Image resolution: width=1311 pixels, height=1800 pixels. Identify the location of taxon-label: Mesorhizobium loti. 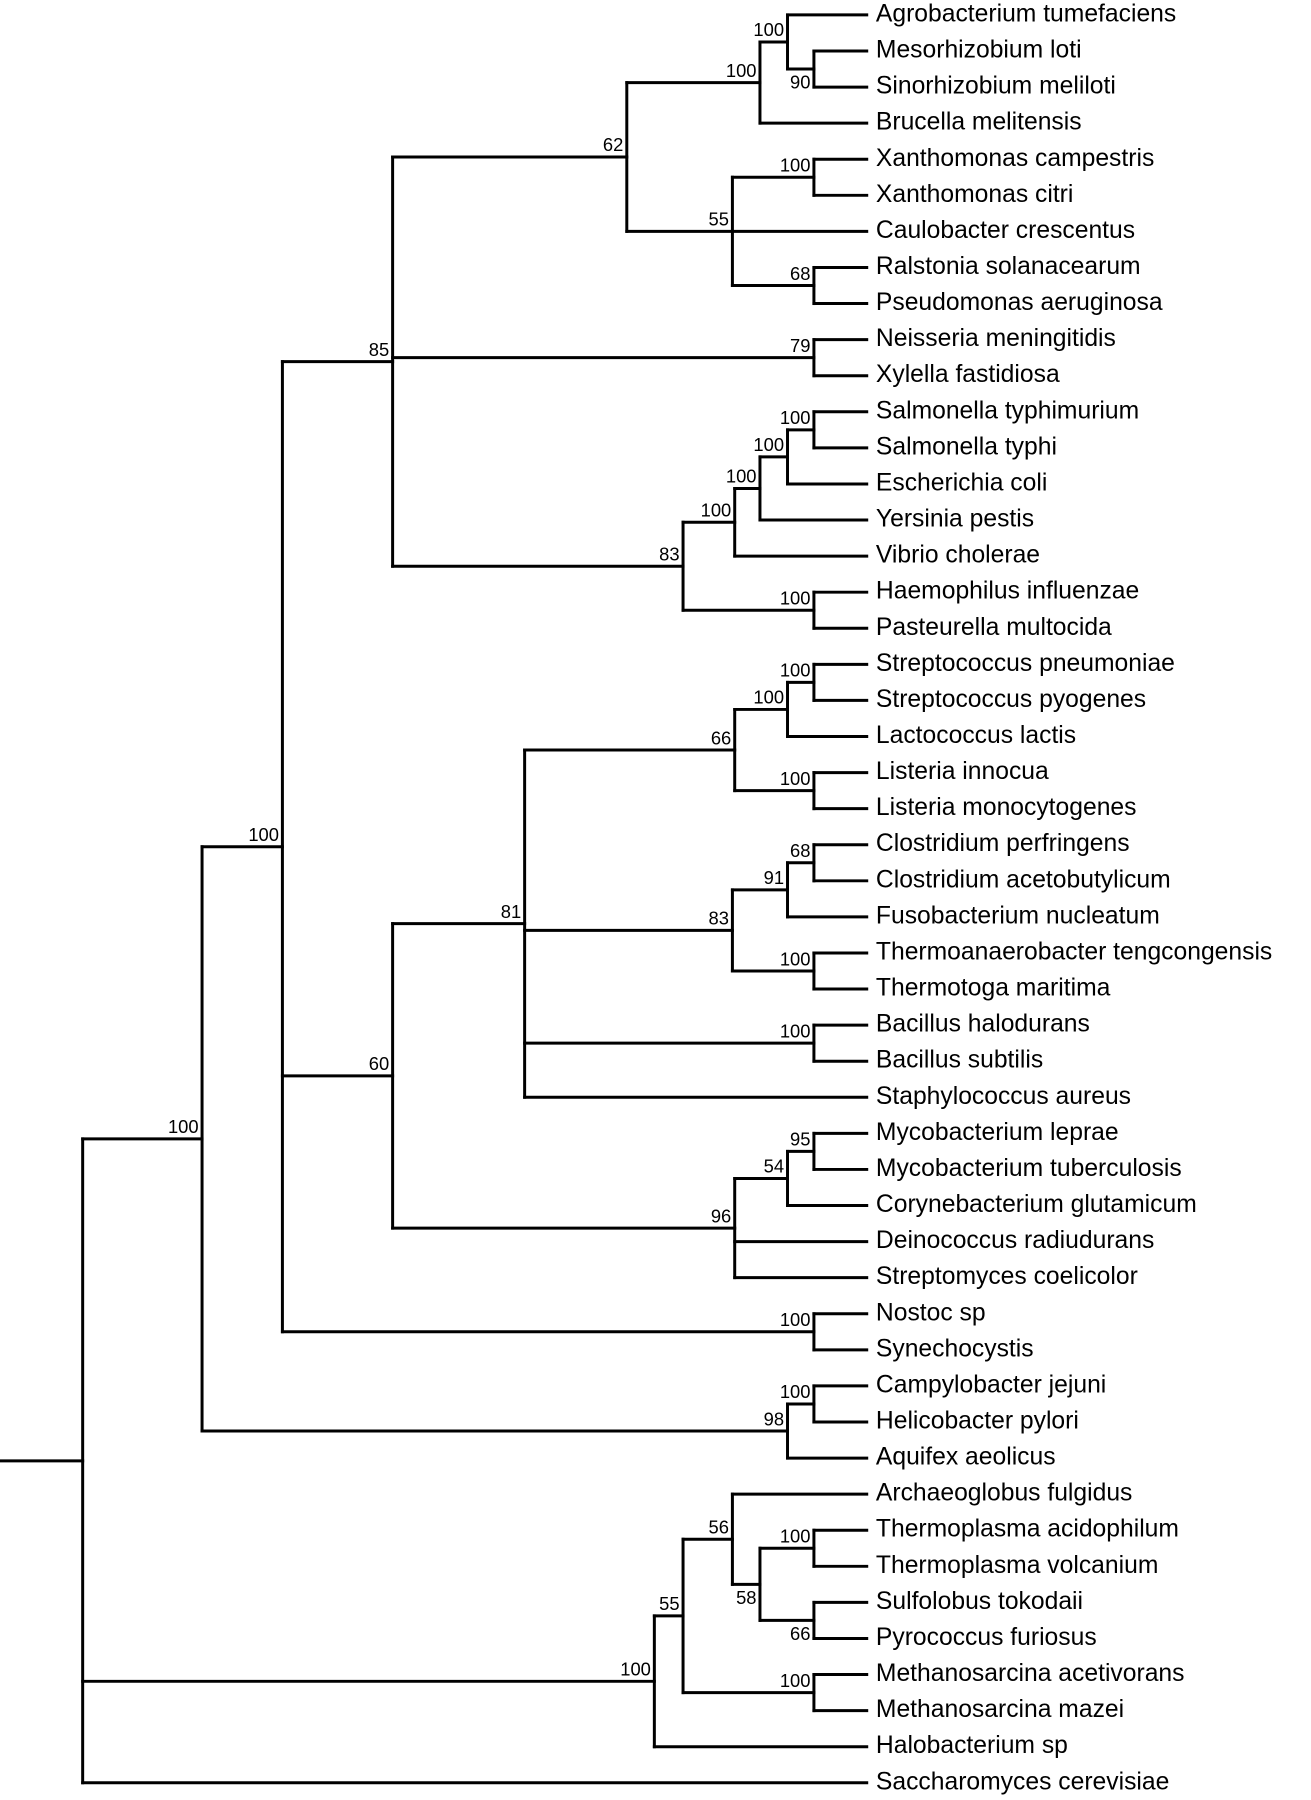
(979, 50).